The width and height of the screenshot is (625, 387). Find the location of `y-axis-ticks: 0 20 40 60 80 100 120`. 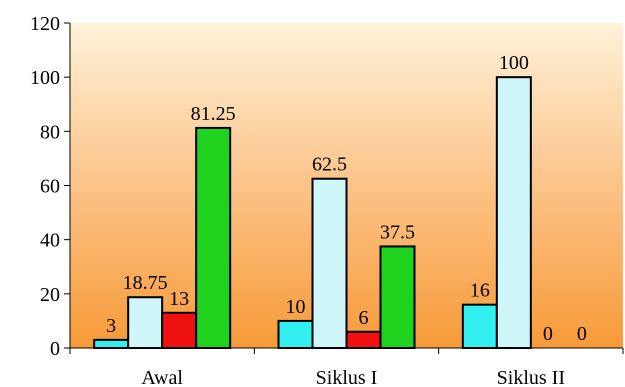

y-axis-ticks: 0 20 40 60 80 100 120 is located at coordinates (50, 186).